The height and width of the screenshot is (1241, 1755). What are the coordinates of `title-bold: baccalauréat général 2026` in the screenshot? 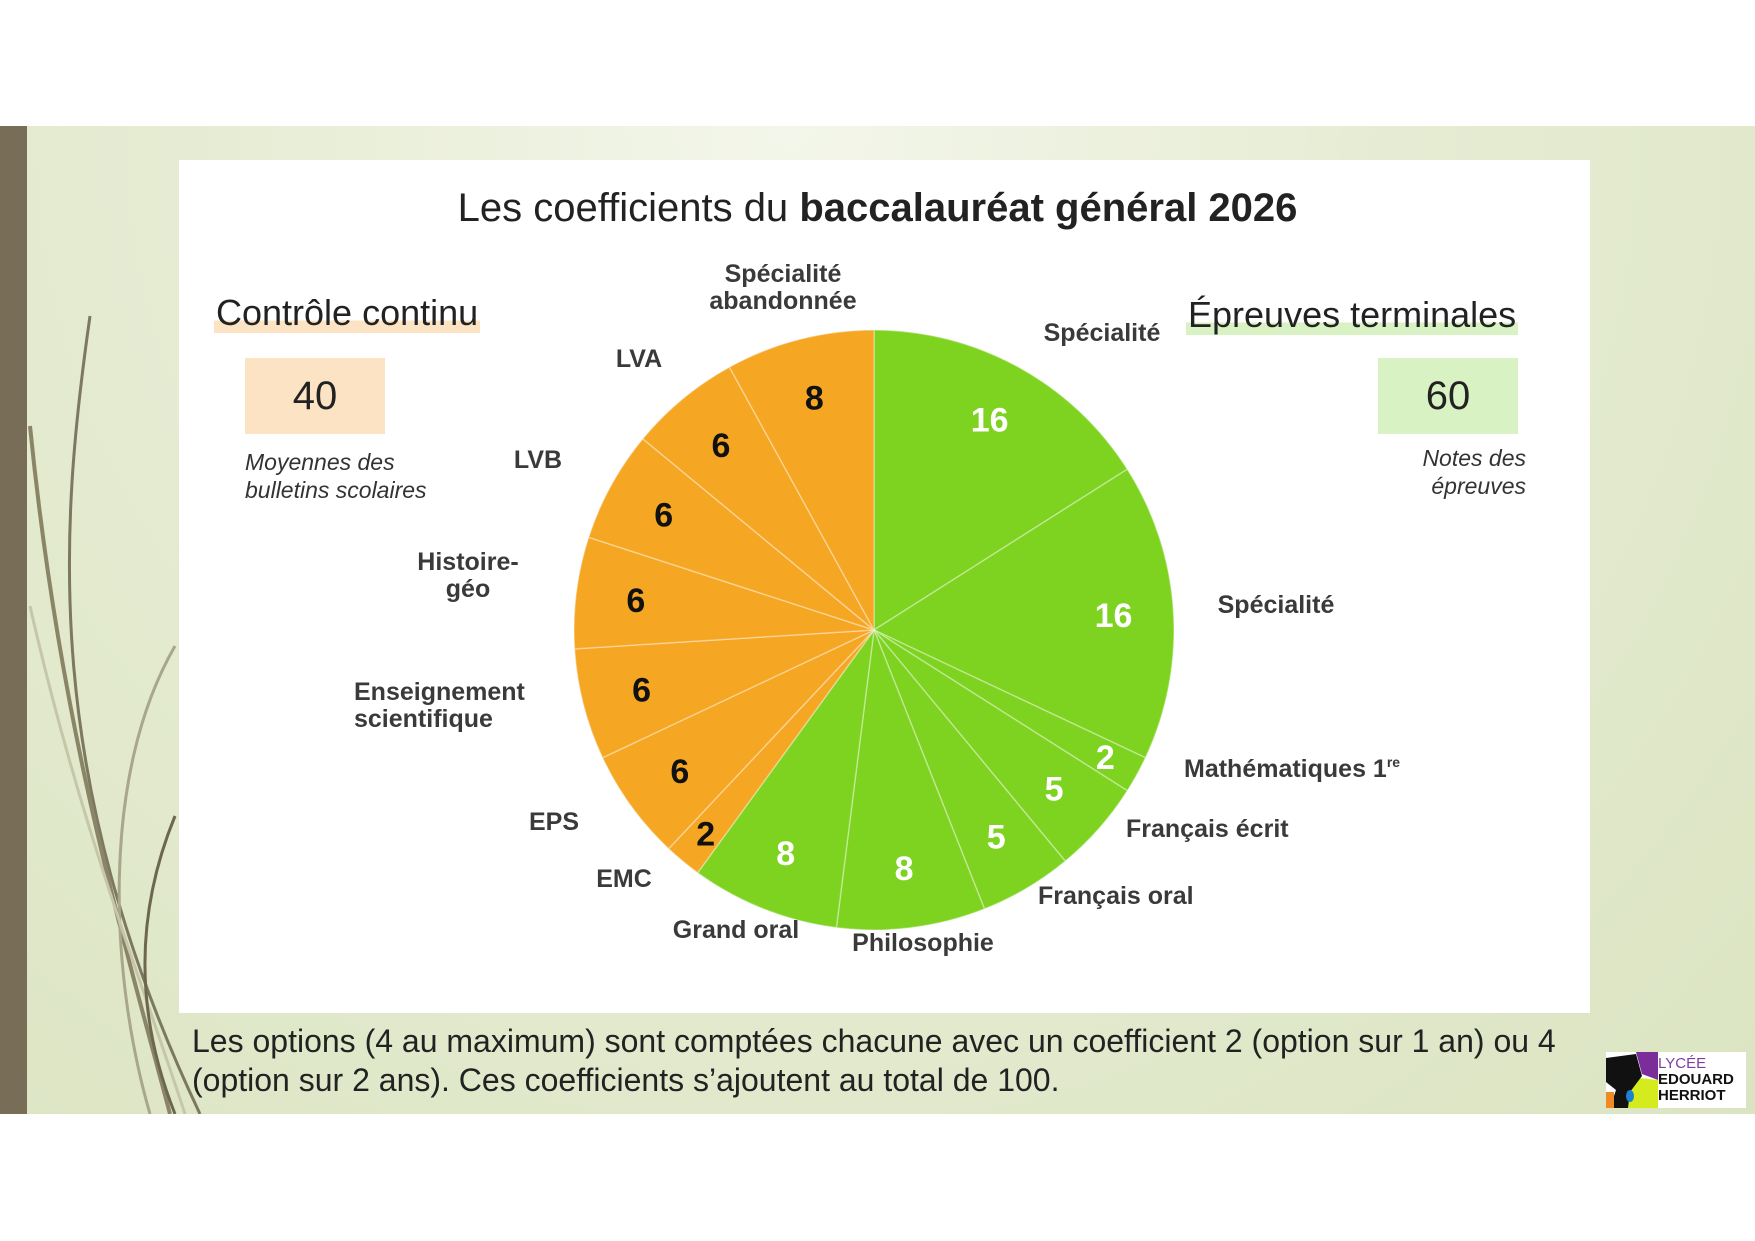 It's located at (1048, 208).